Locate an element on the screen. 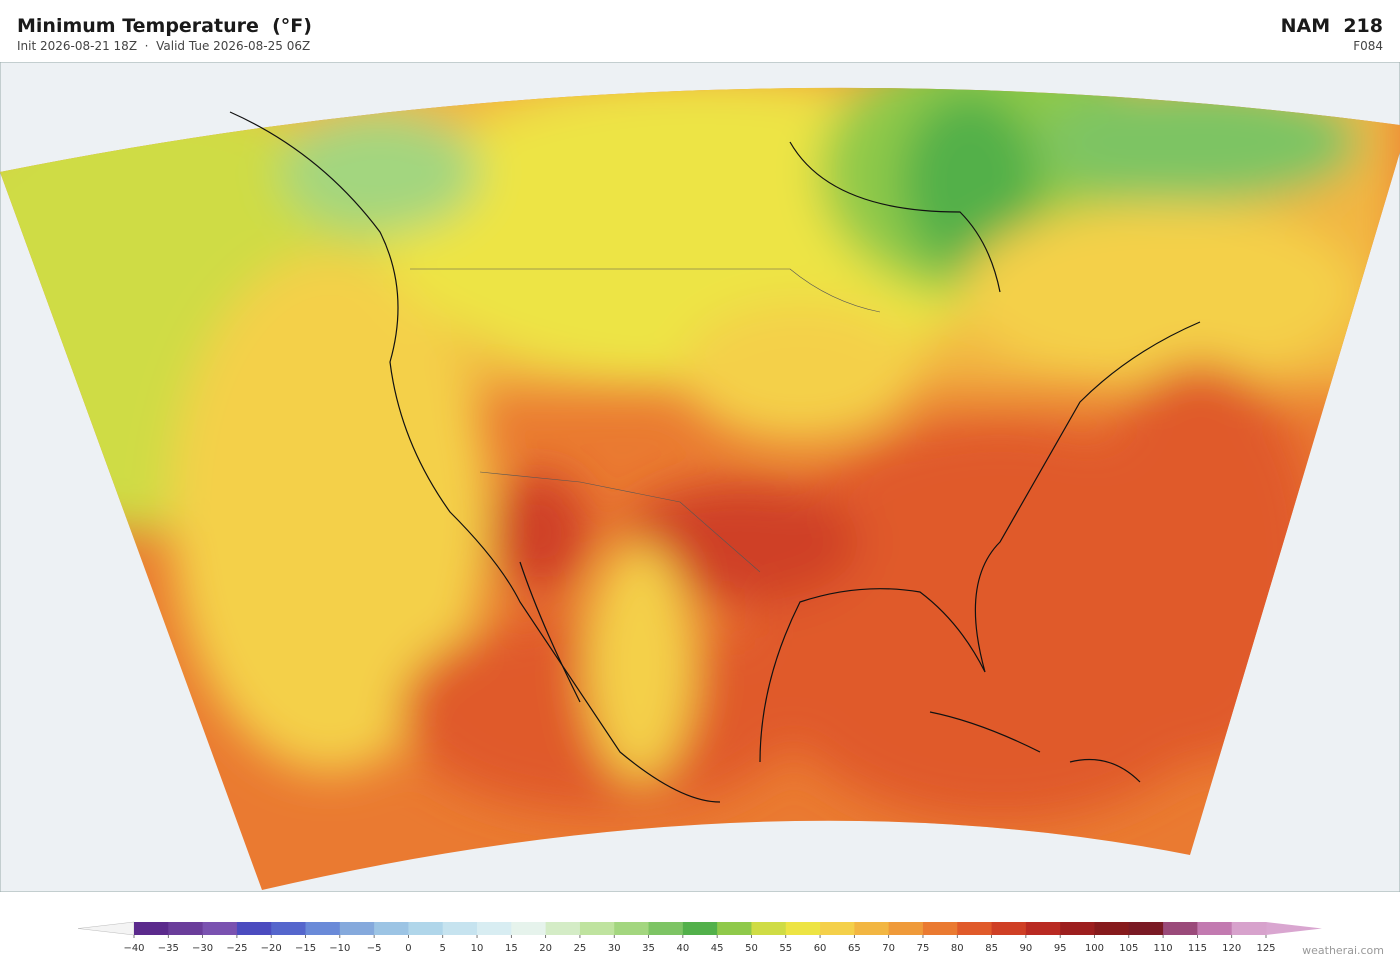  colorbar-tick-label: 55 is located at coordinates (785, 948).